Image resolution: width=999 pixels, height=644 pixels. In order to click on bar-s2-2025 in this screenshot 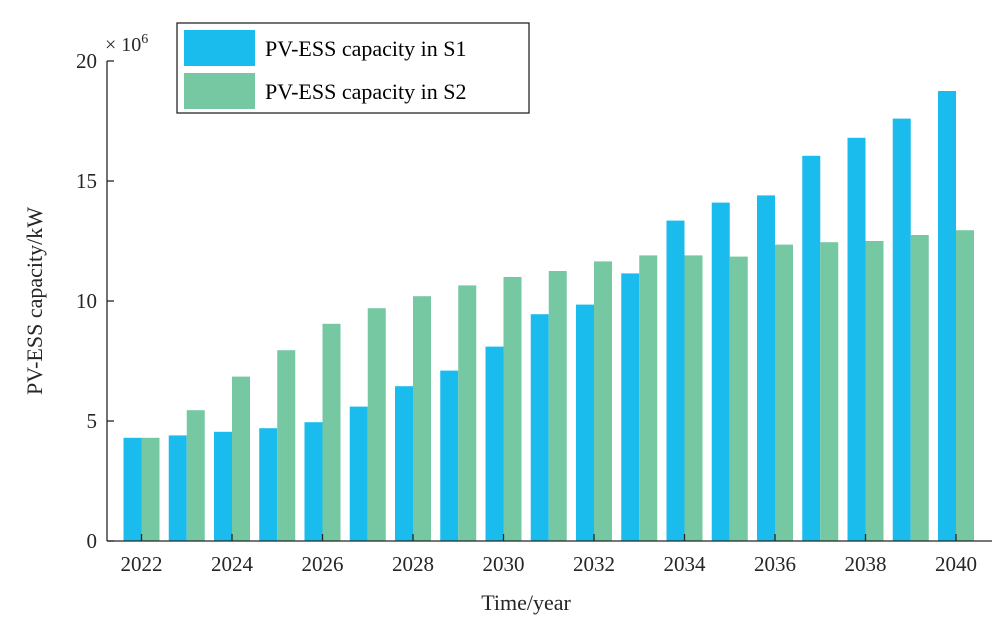, I will do `click(286, 445)`.